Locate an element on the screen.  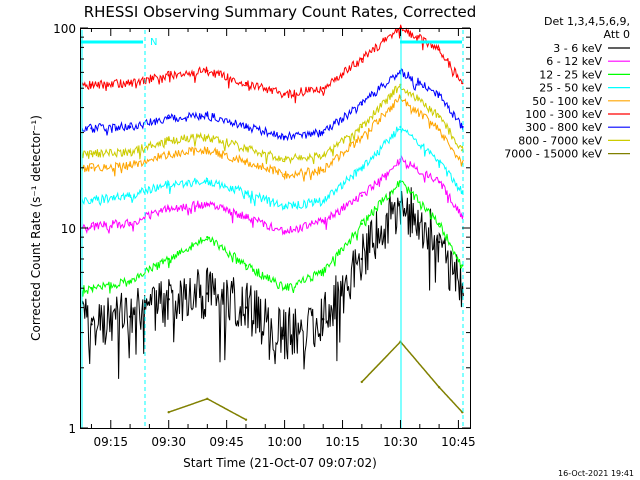
footer-timestamp: 16-Oct-2021 19:41 is located at coordinates (596, 473).